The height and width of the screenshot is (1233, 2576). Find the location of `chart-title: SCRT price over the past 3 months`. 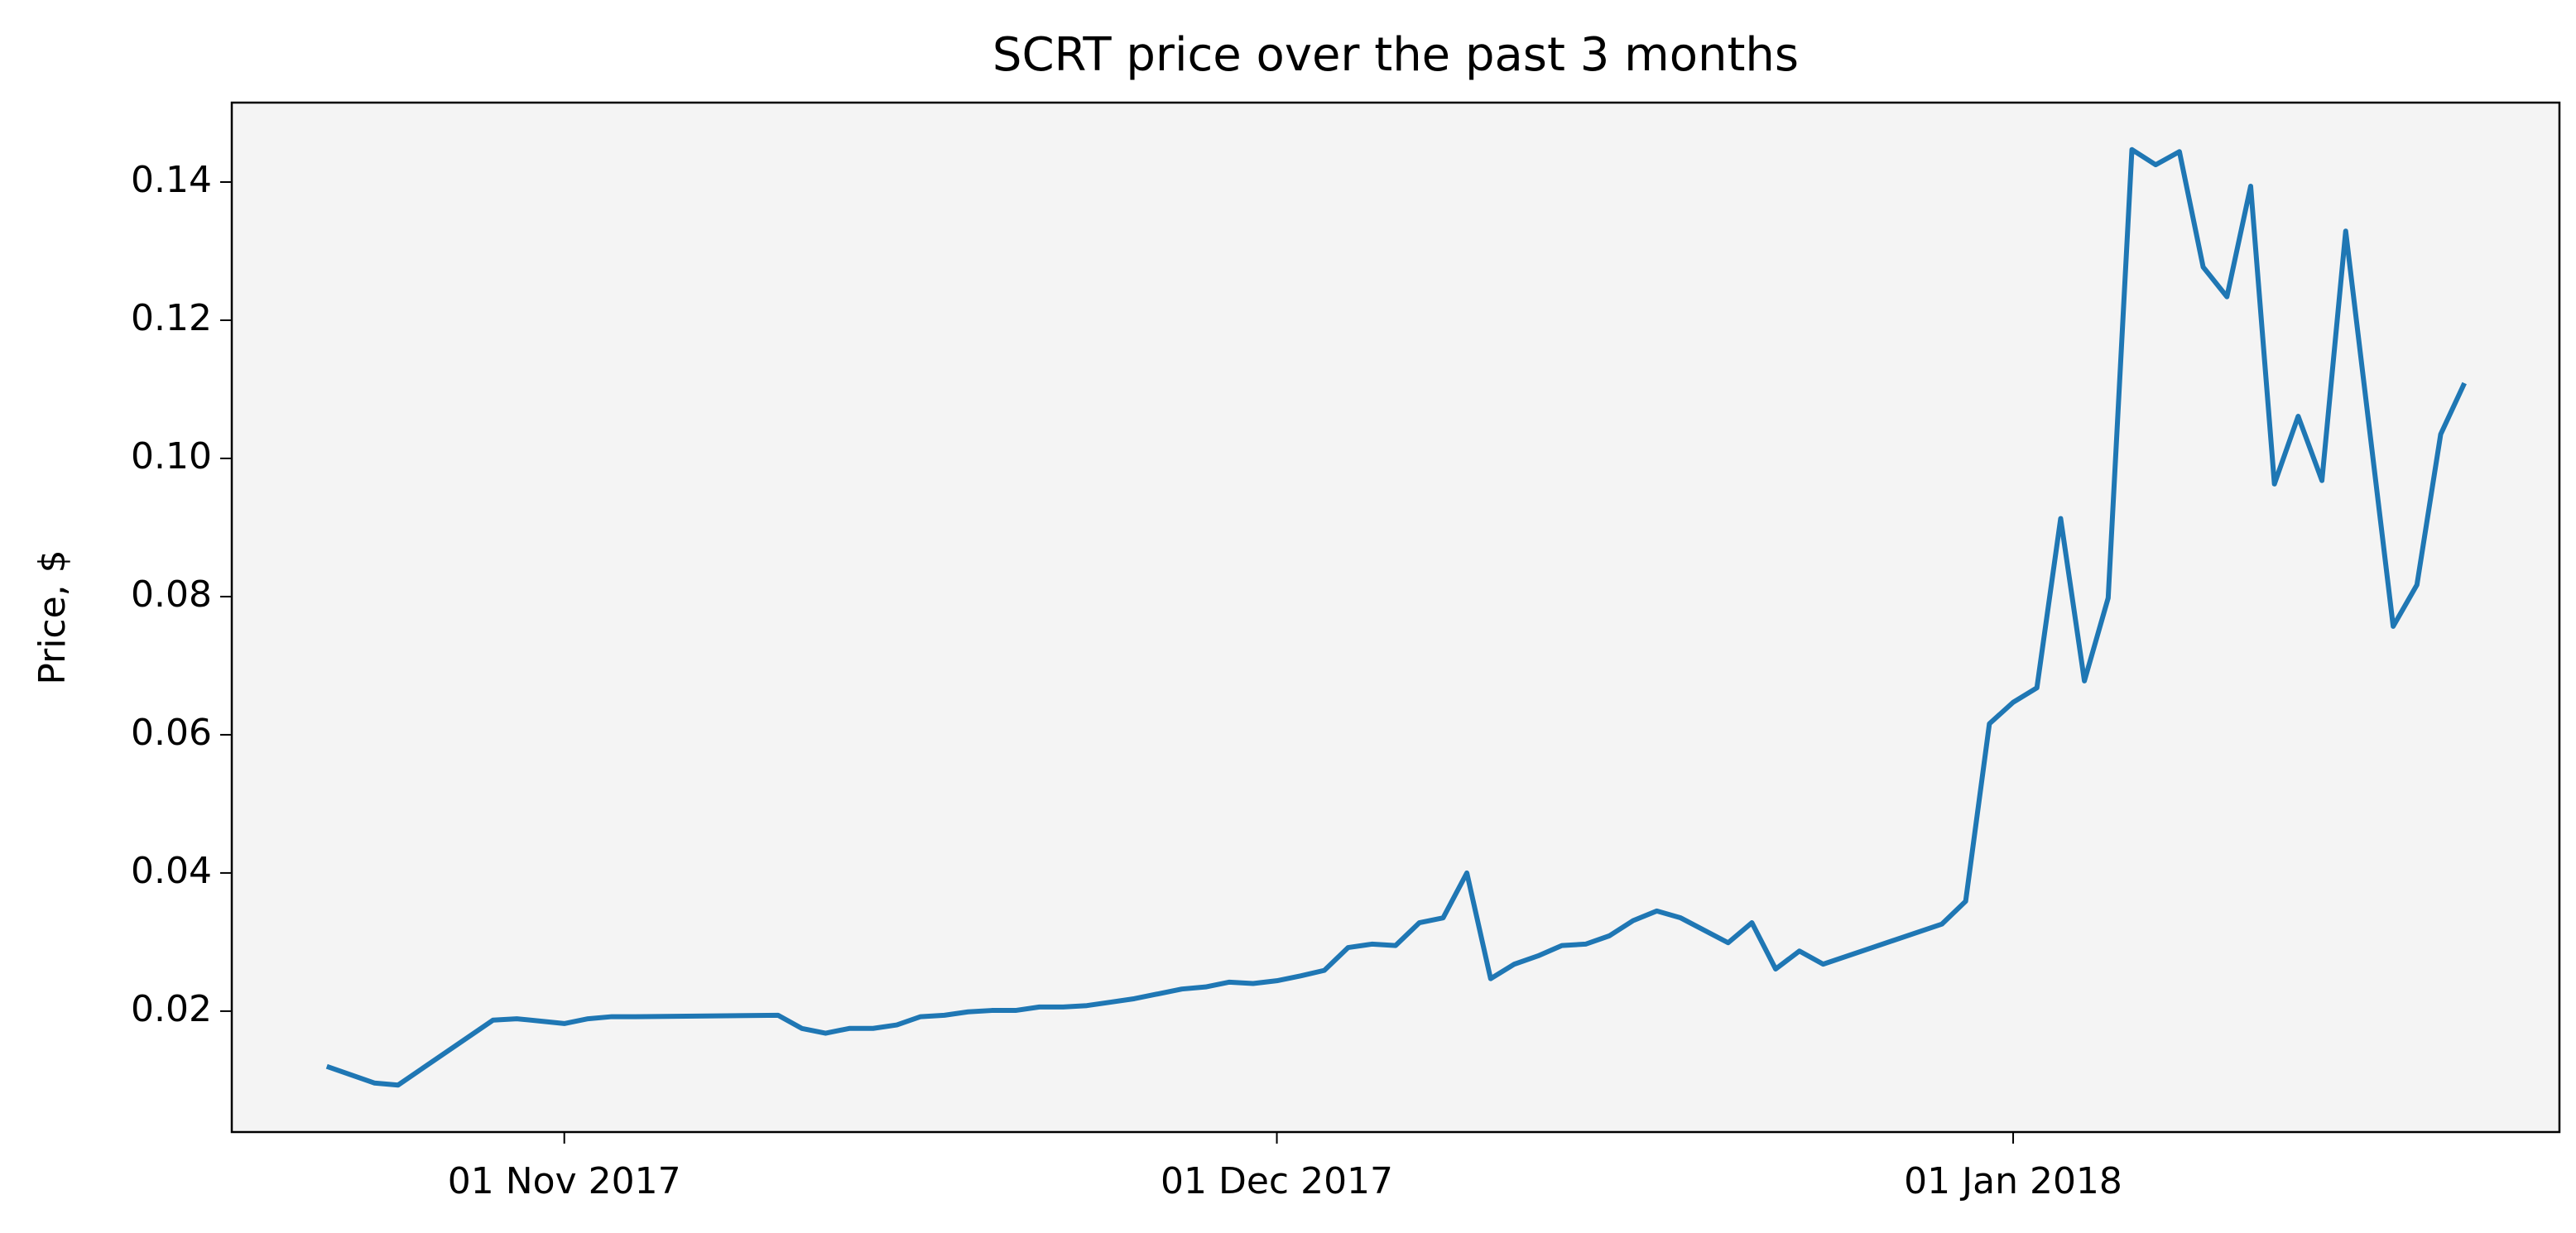

chart-title: SCRT price over the past 3 months is located at coordinates (1395, 55).